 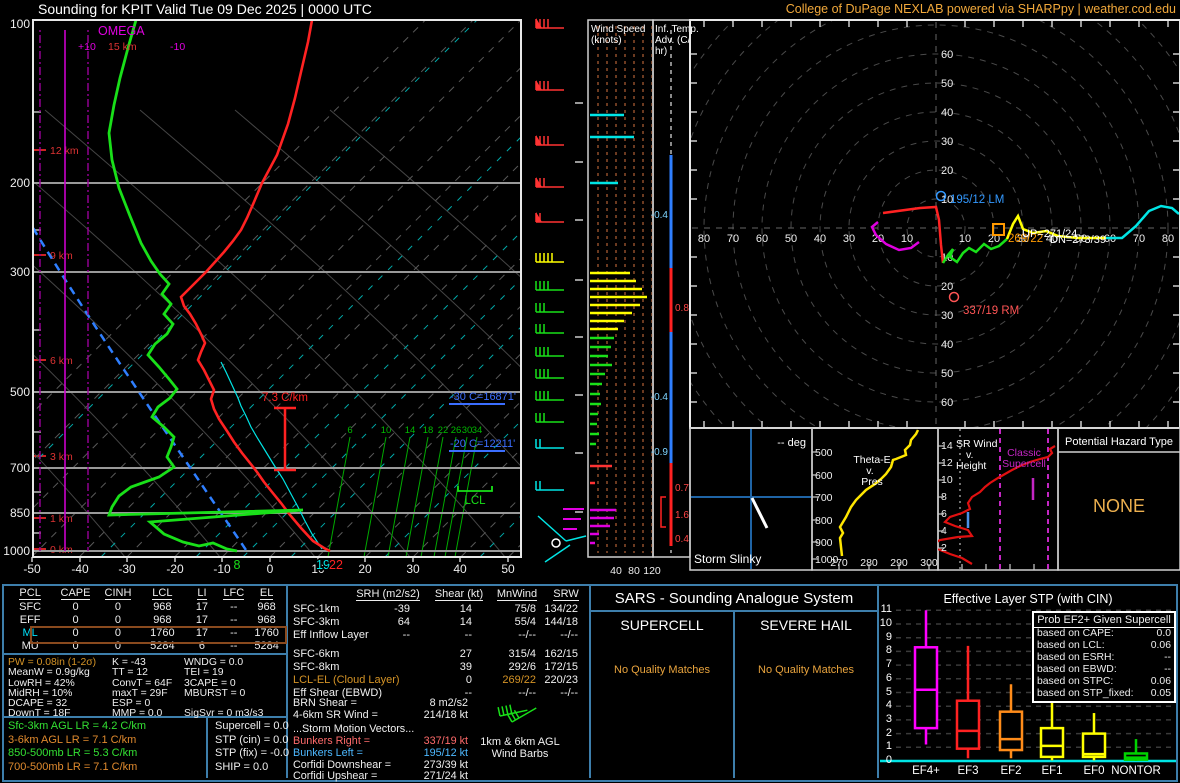 I want to click on theta-e-x-label: 290, so click(x=899, y=563).